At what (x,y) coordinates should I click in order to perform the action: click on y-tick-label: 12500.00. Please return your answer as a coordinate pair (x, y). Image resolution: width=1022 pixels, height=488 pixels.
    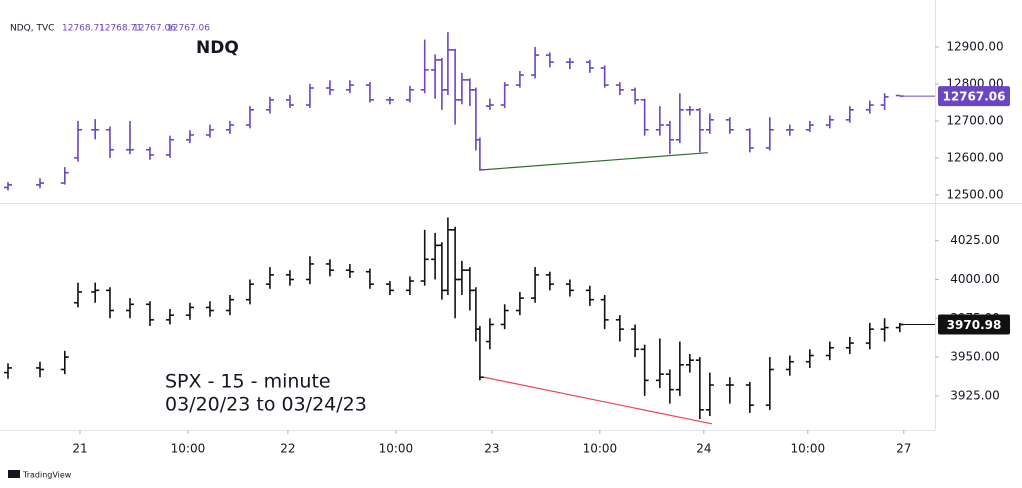
    Looking at the image, I should click on (974, 194).